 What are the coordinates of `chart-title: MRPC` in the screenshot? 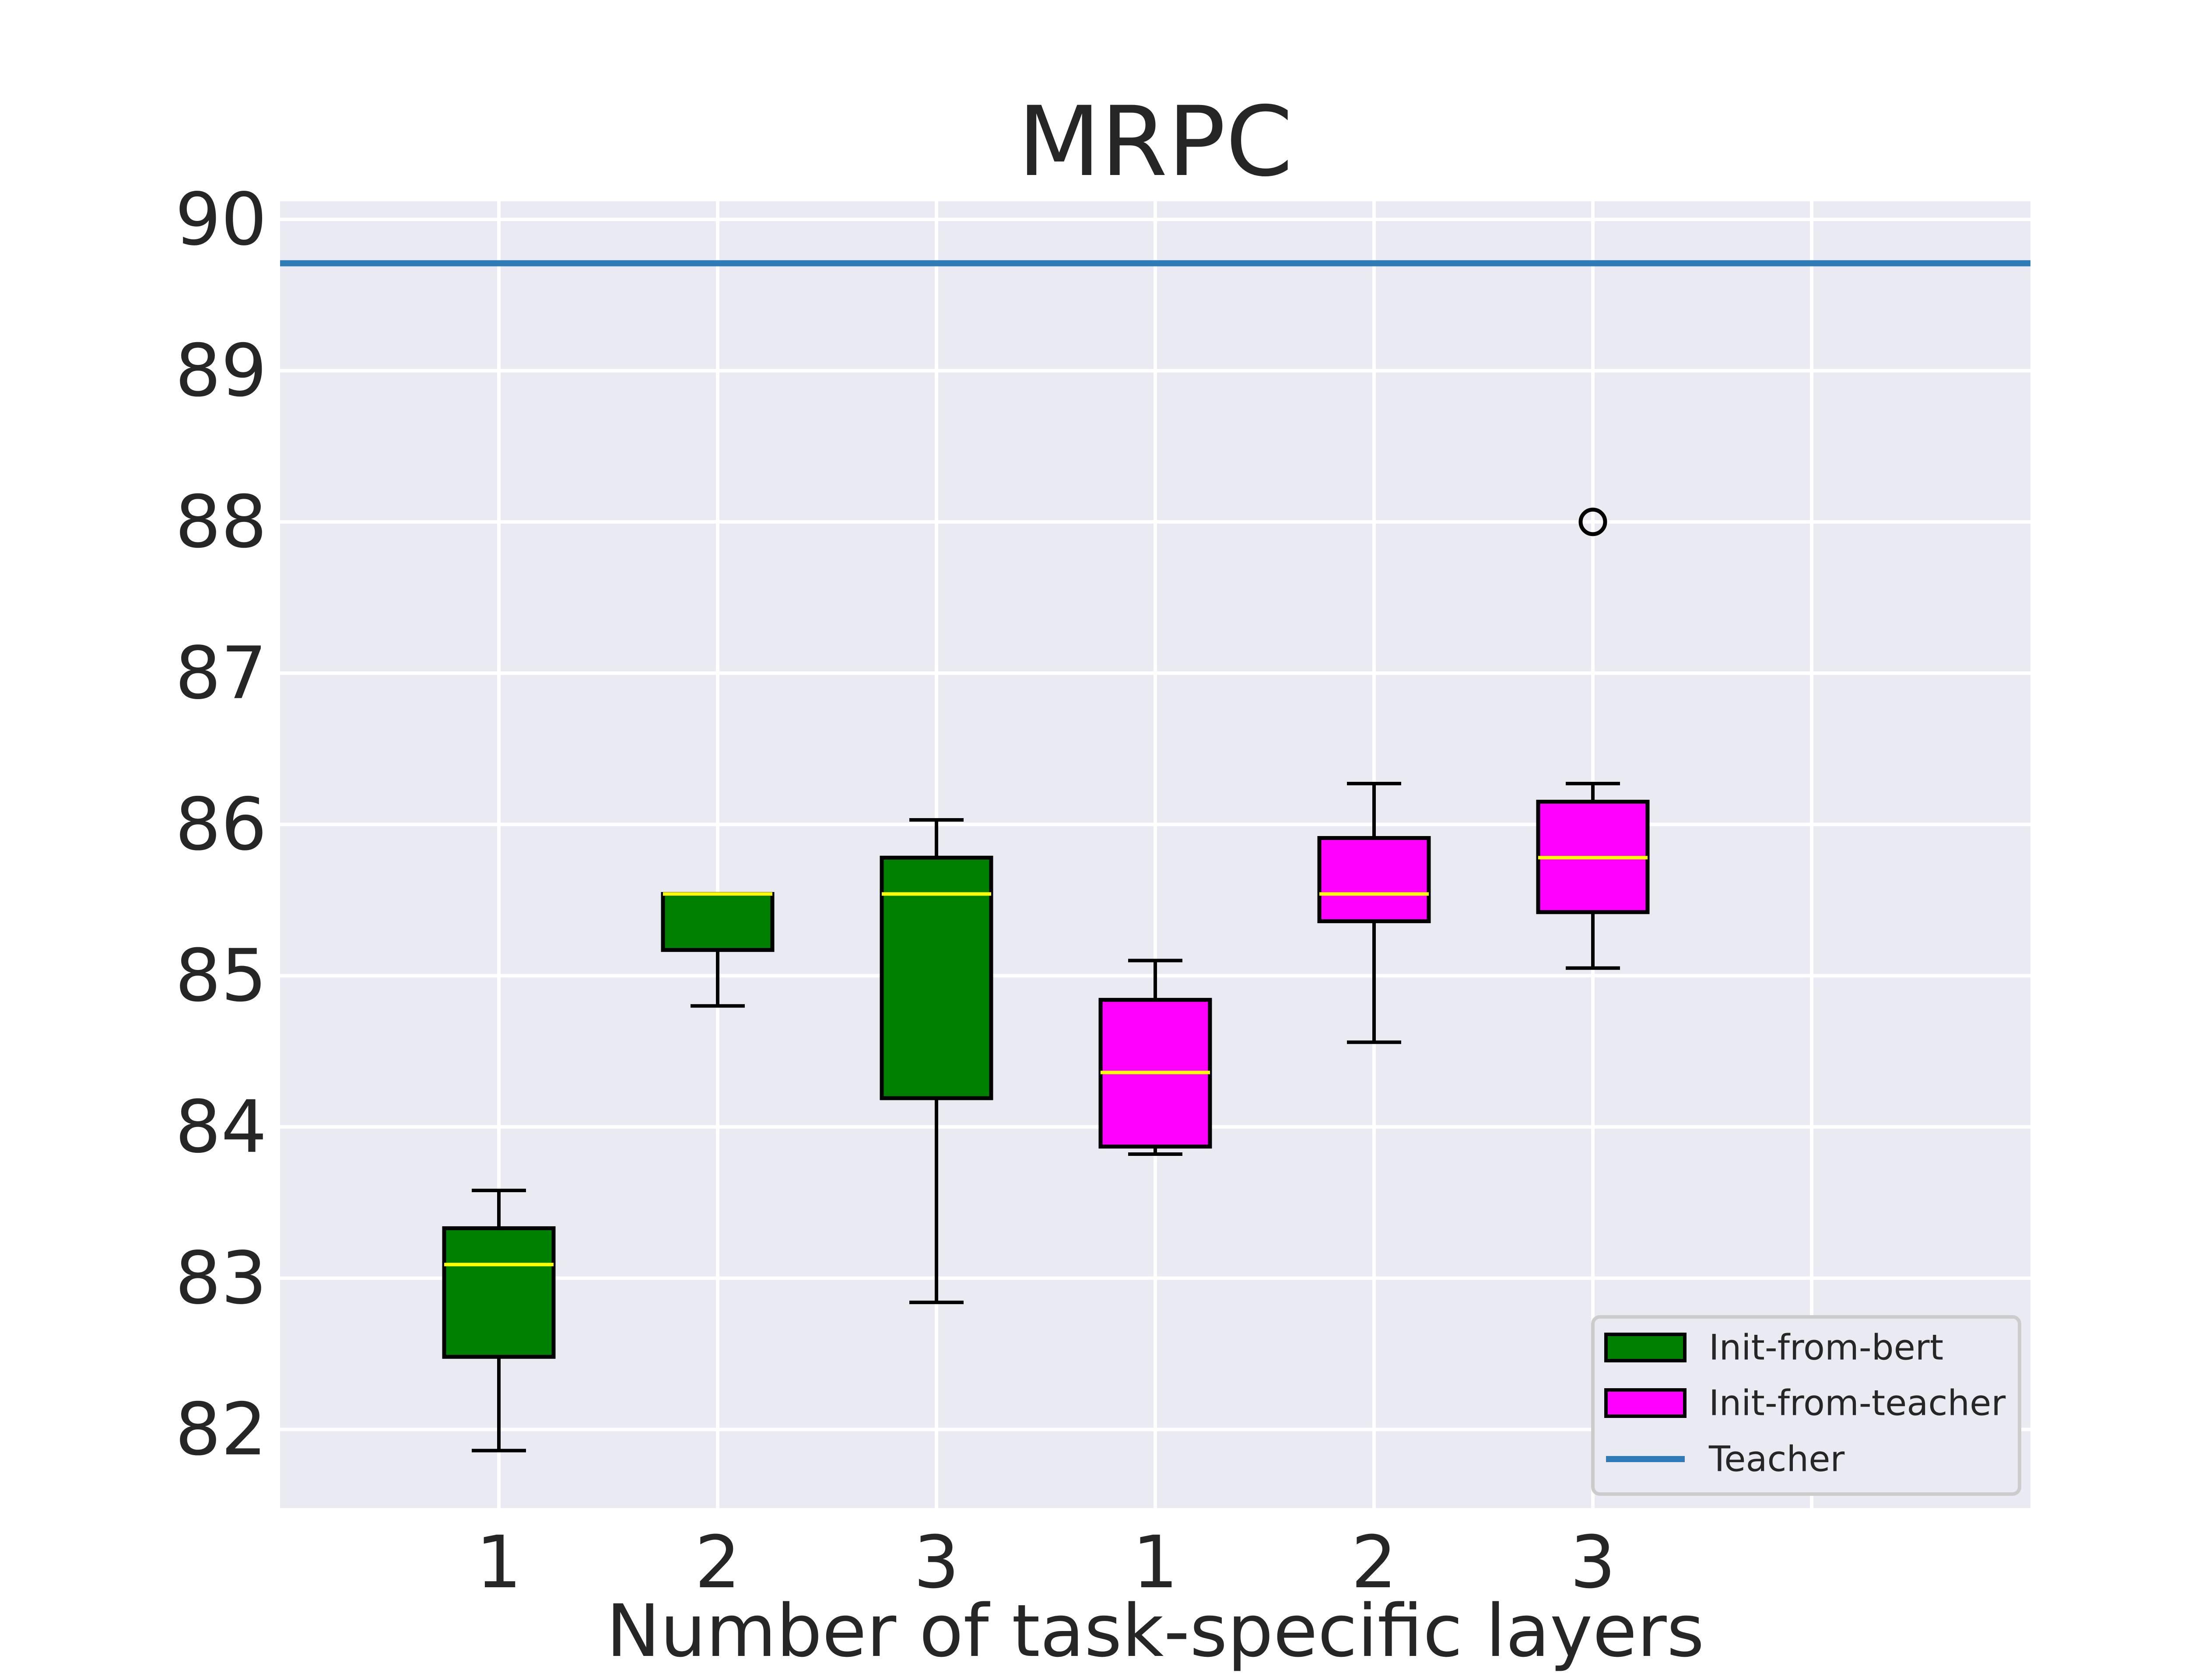 It's located at (1155, 142).